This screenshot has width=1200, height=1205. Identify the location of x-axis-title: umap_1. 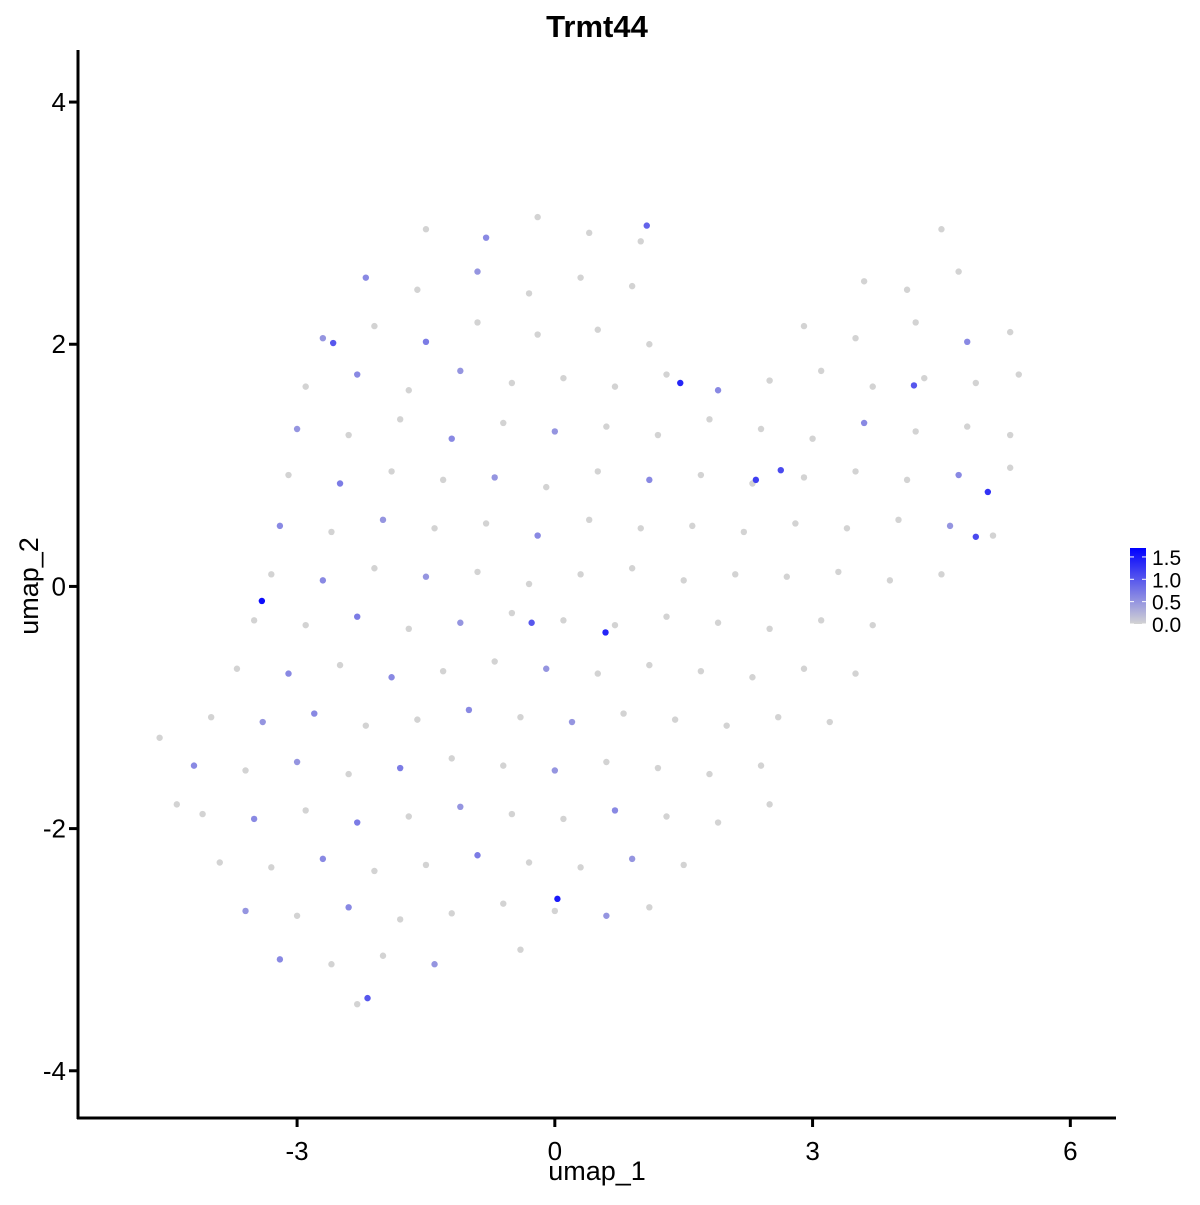
(597, 1171).